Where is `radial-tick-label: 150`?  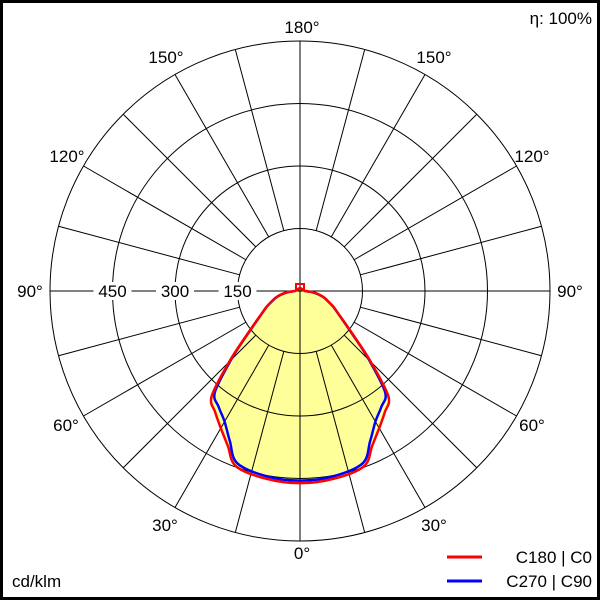 radial-tick-label: 150 is located at coordinates (237, 291).